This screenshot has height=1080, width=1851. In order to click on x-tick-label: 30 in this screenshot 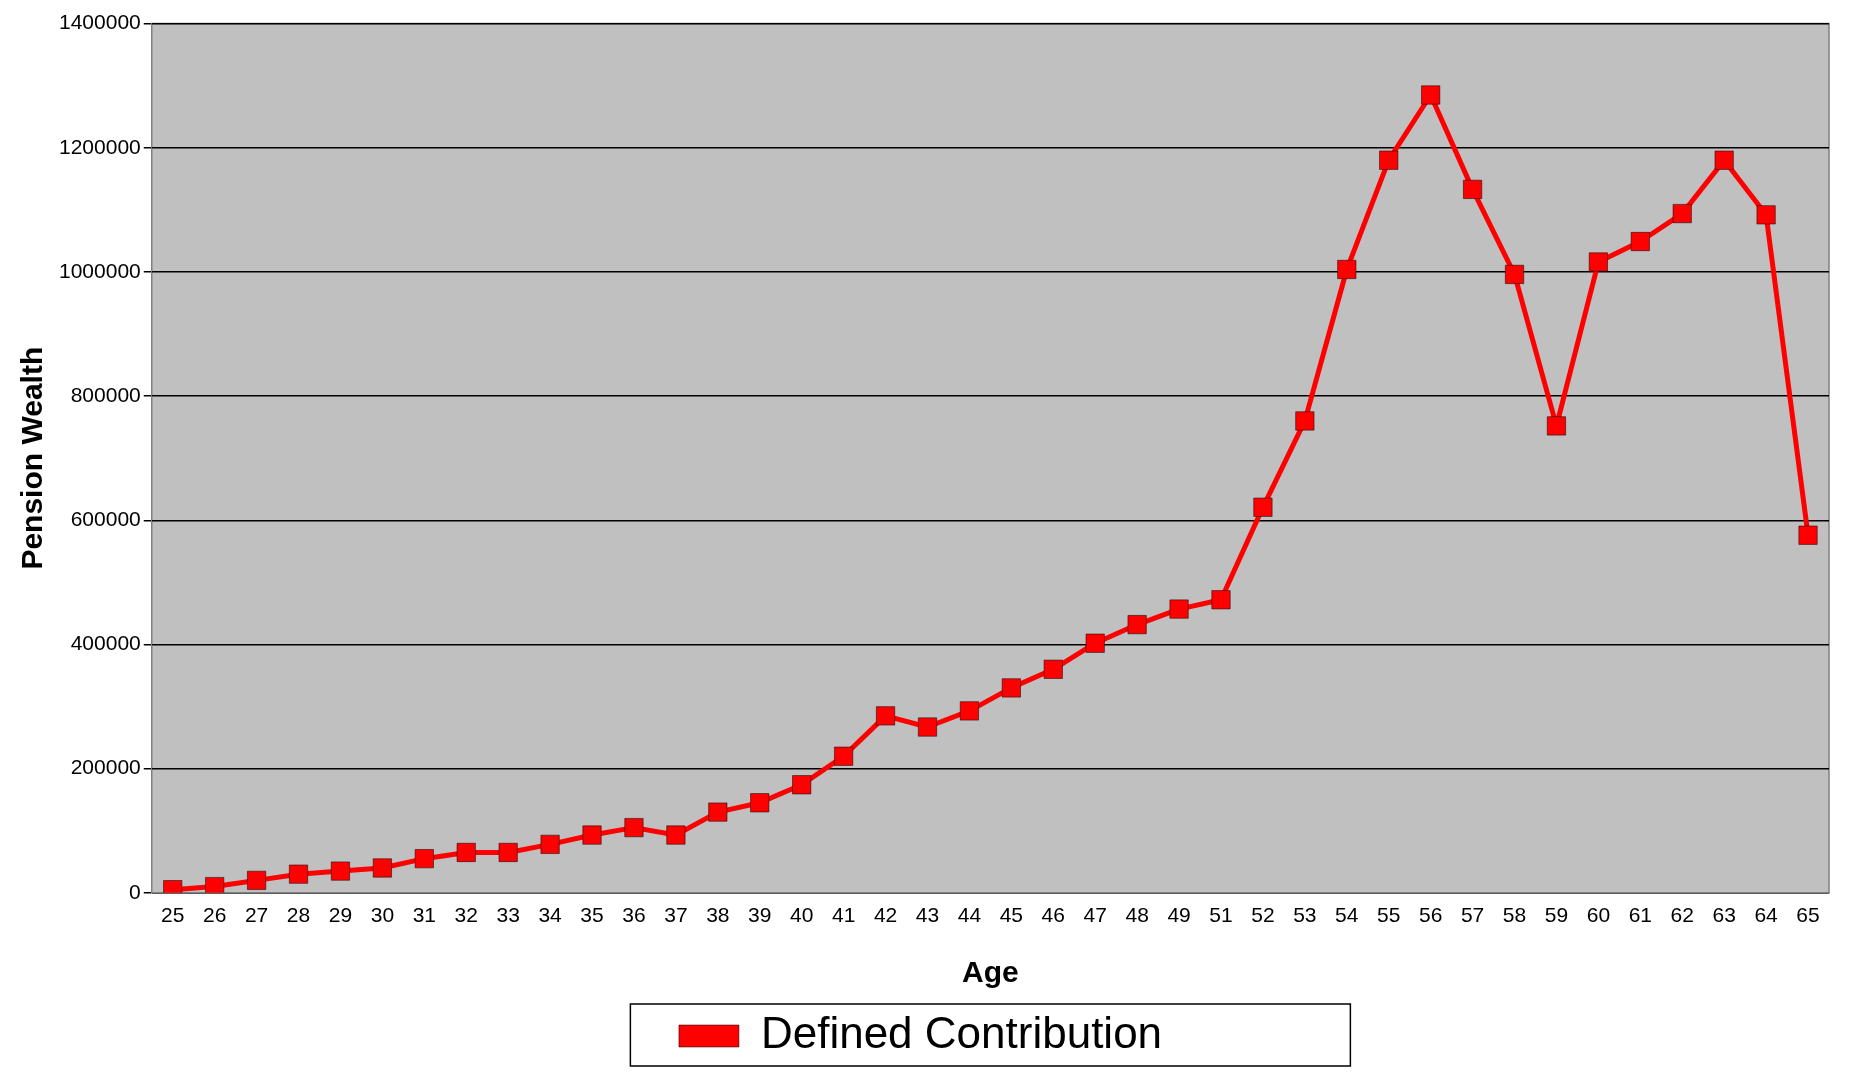, I will do `click(382, 915)`.